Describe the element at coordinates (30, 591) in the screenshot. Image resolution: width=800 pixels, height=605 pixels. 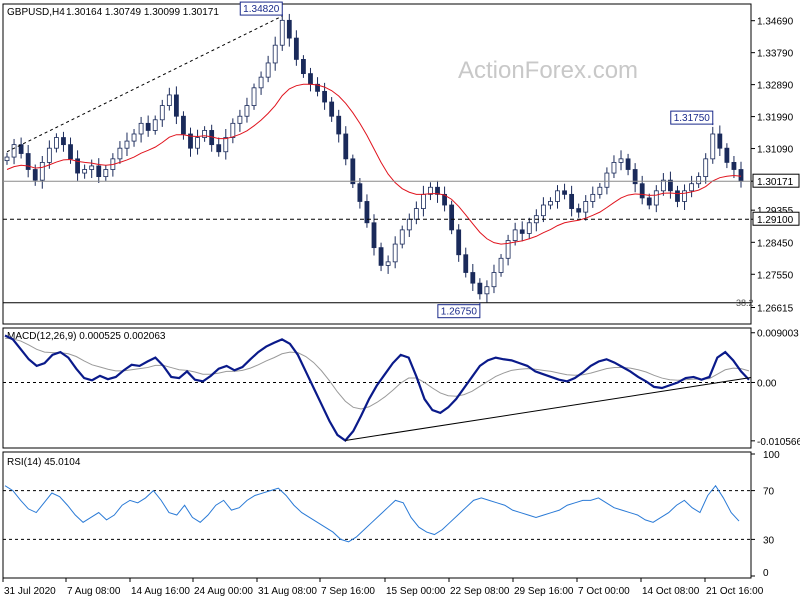
I see `x-tick-label: 31 Jul 2020` at that location.